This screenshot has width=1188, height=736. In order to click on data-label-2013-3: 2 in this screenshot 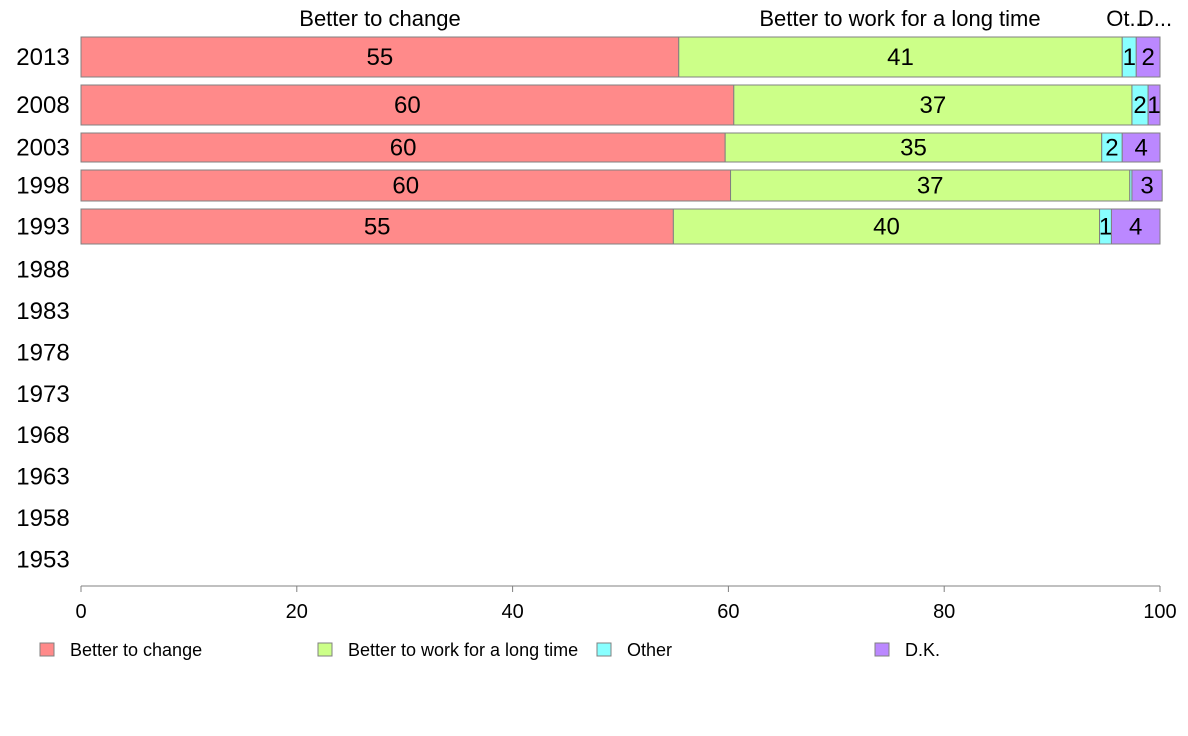, I will do `click(1147, 57)`.